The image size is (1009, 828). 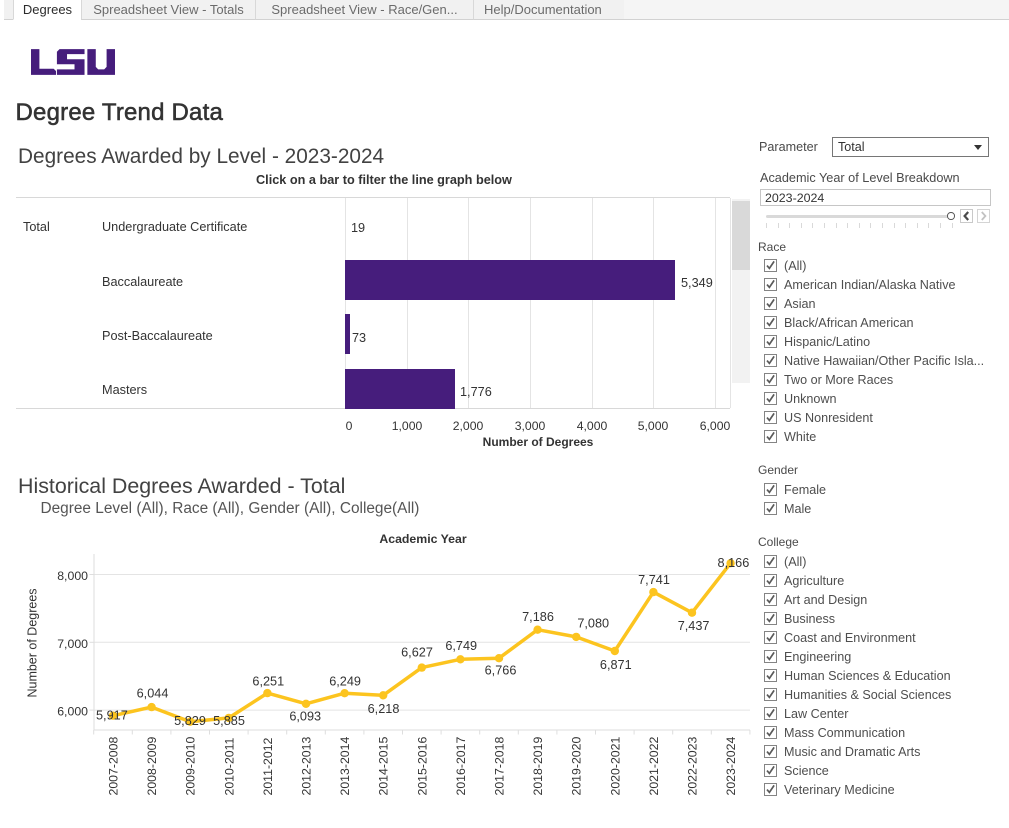 I want to click on svg-text: 5,829, so click(x=190, y=721).